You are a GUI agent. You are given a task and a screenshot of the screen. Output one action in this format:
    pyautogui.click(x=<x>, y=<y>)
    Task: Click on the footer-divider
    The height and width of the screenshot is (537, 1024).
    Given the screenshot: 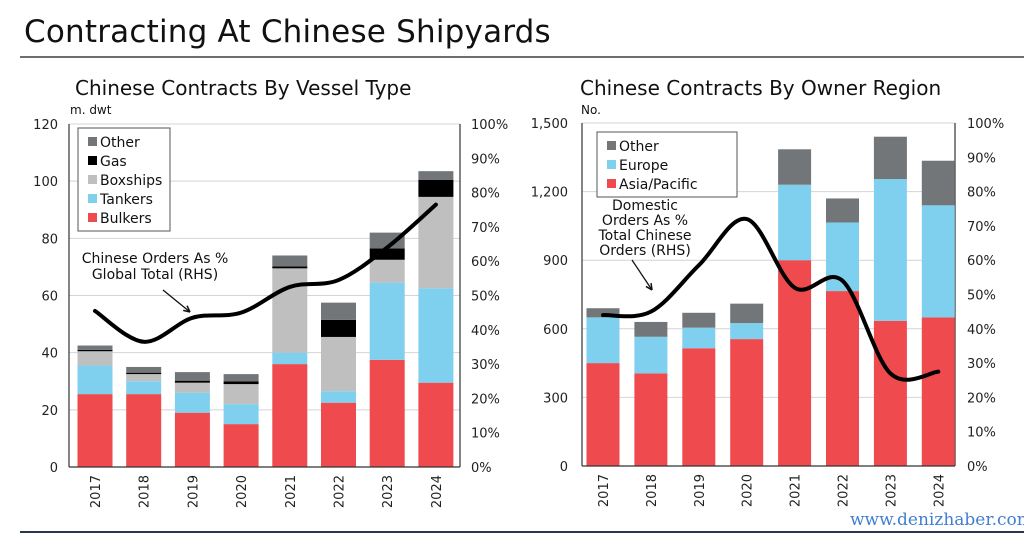 What is the action you would take?
    pyautogui.click(x=522, y=532)
    